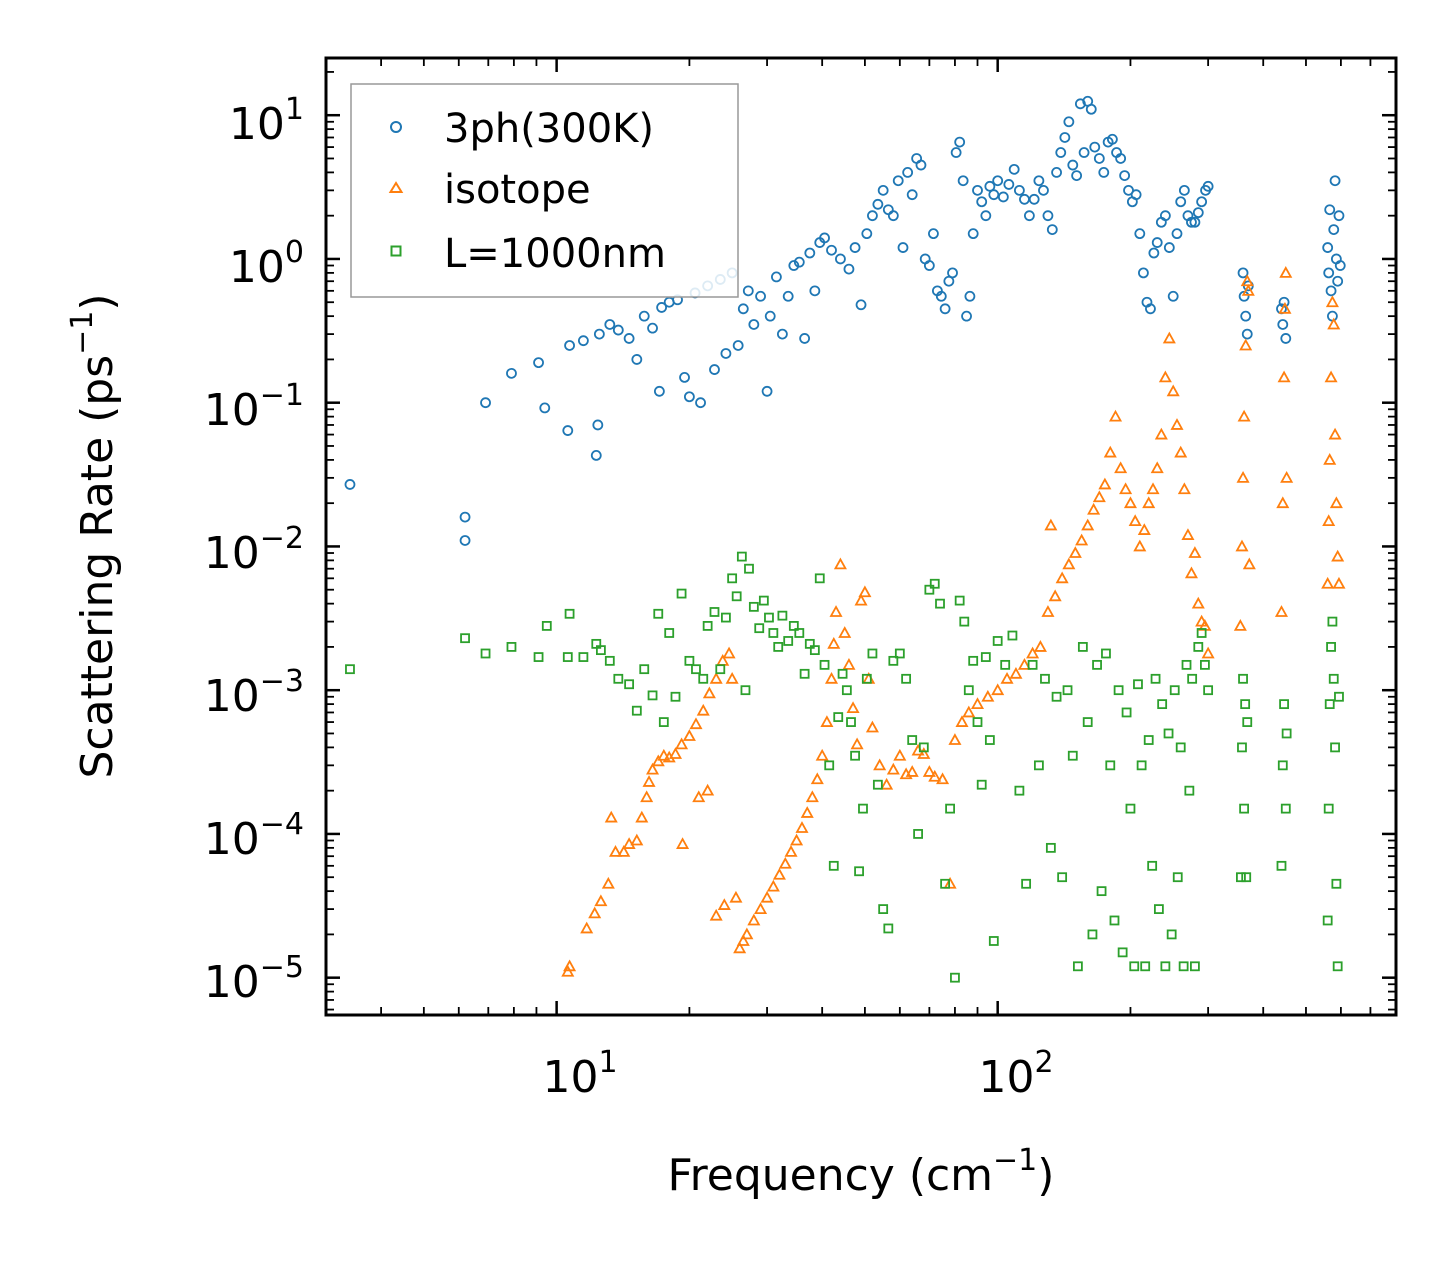 Image resolution: width=1455 pixels, height=1265 pixels. I want to click on y-axis-label: Scattering Rate (ps−1), so click(94, 535).